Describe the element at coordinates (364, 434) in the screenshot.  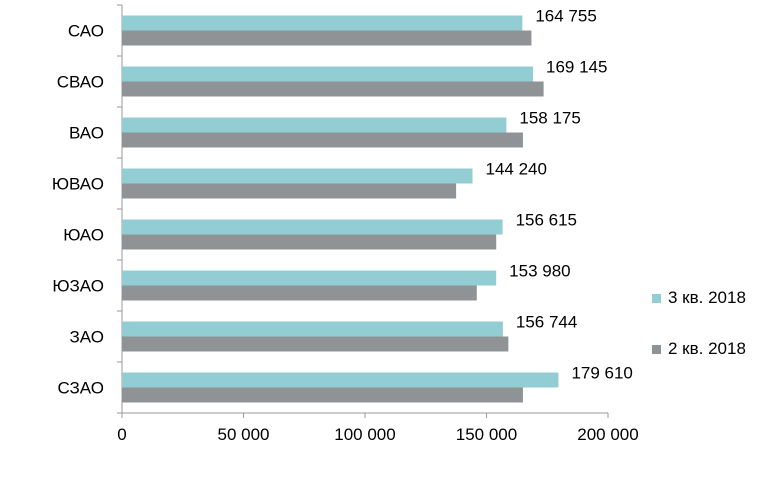
I see `x-tick-label: 100 000` at that location.